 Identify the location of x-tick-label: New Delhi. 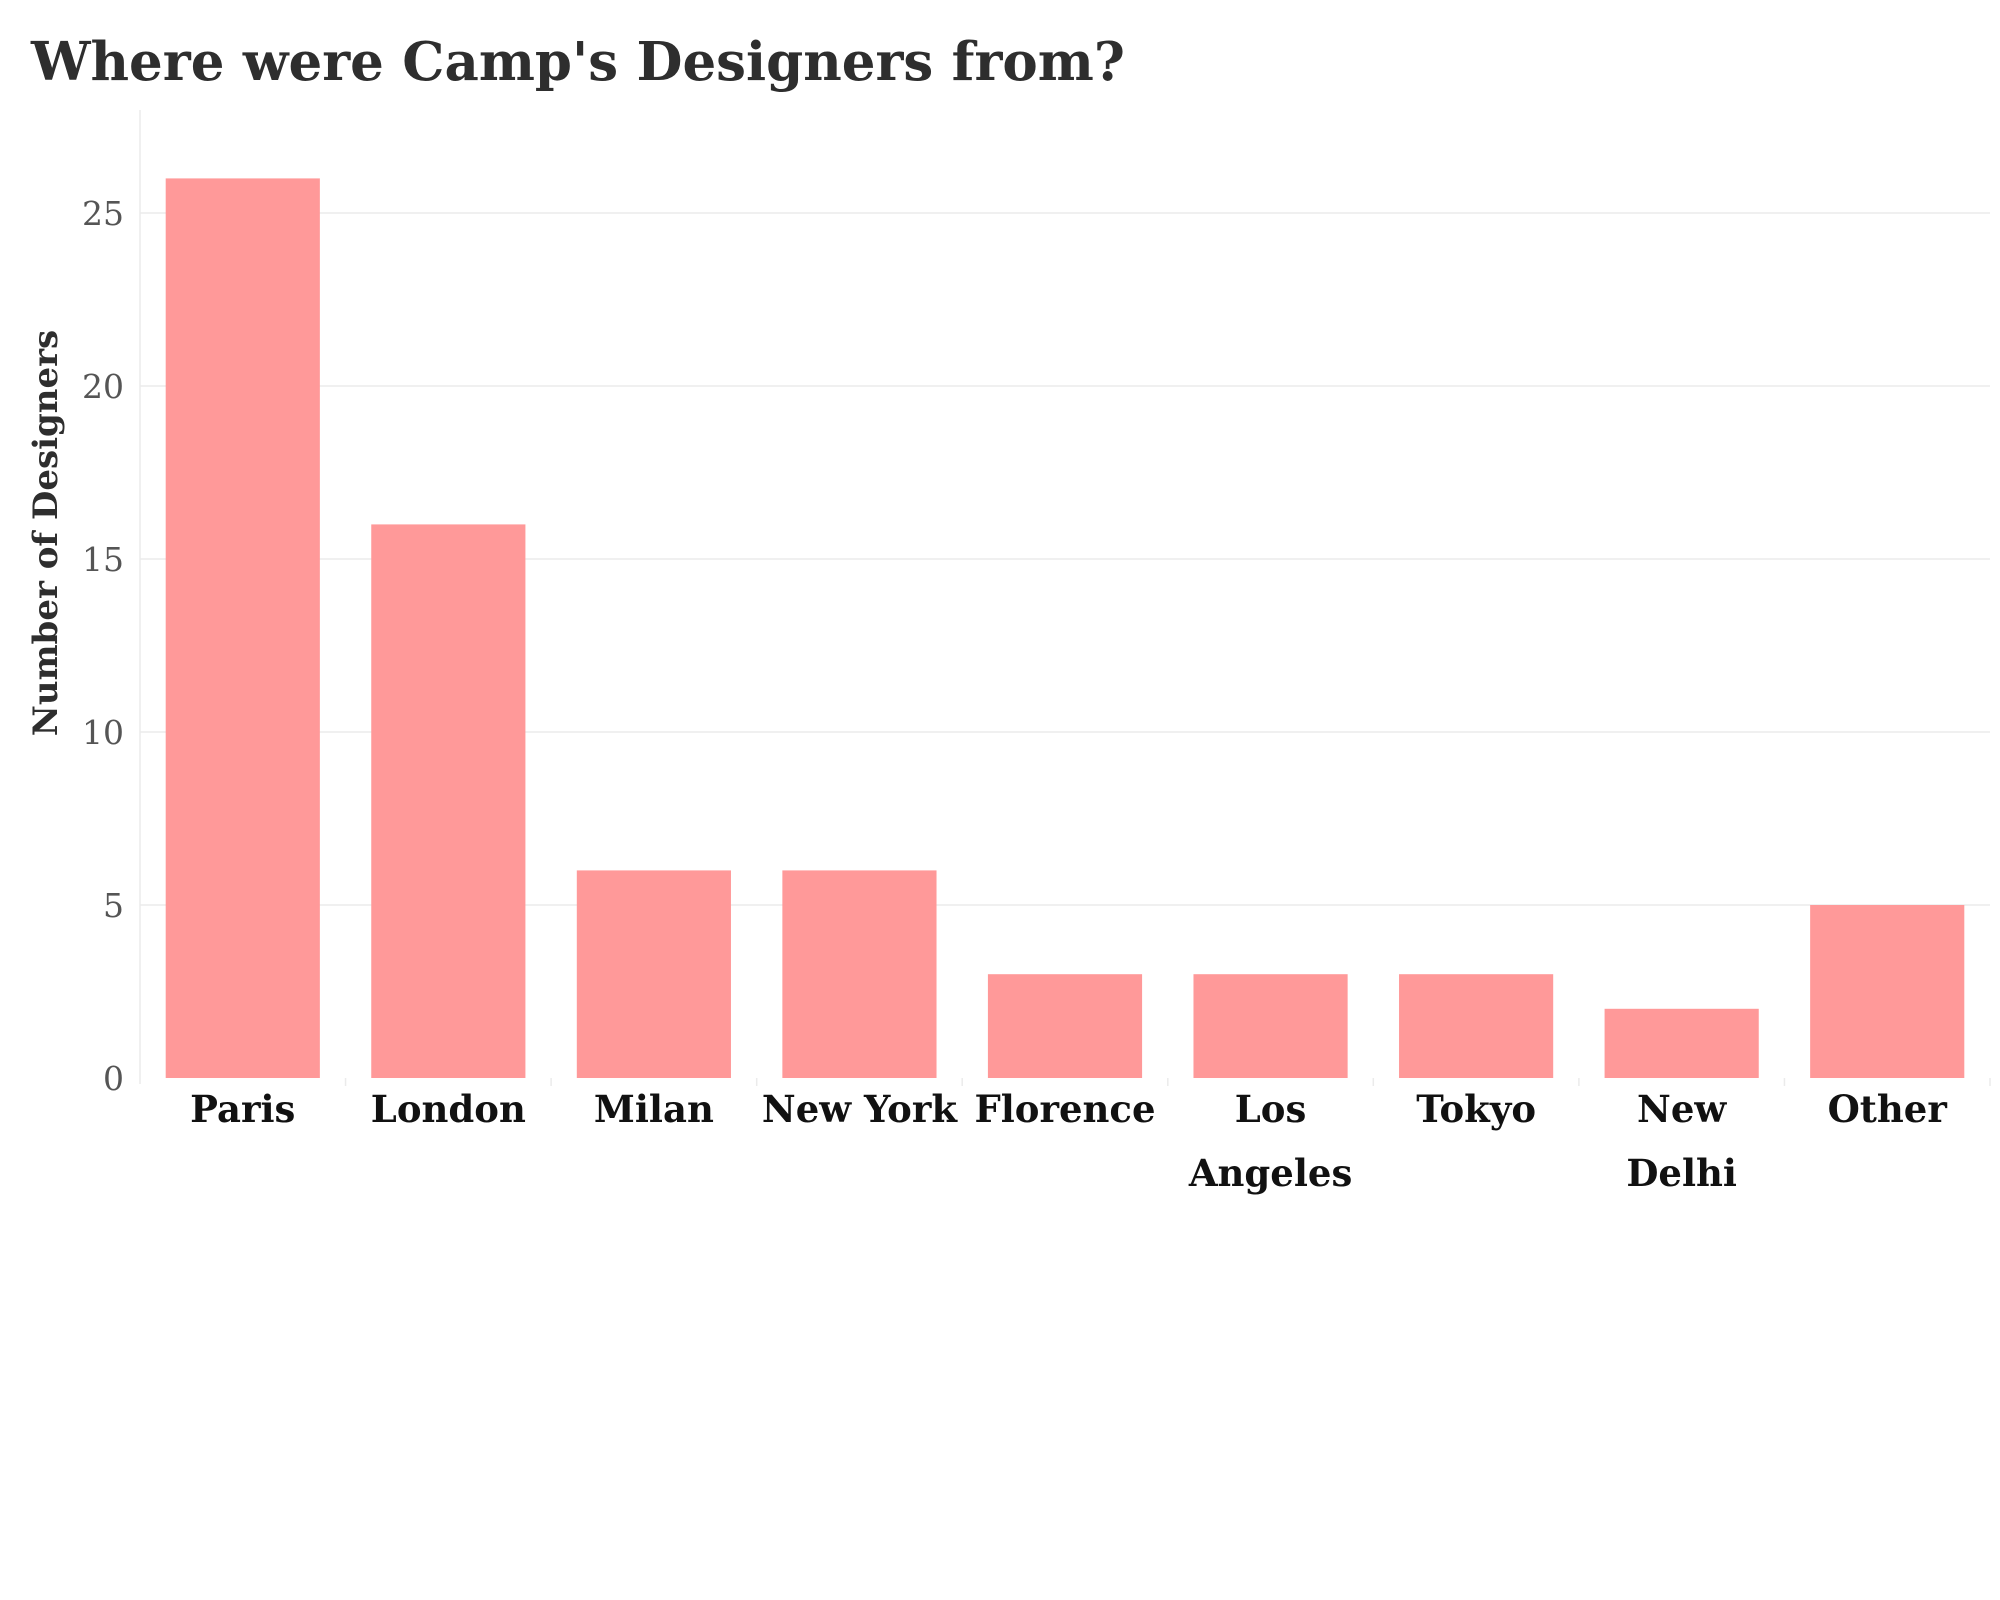
(1681, 1141).